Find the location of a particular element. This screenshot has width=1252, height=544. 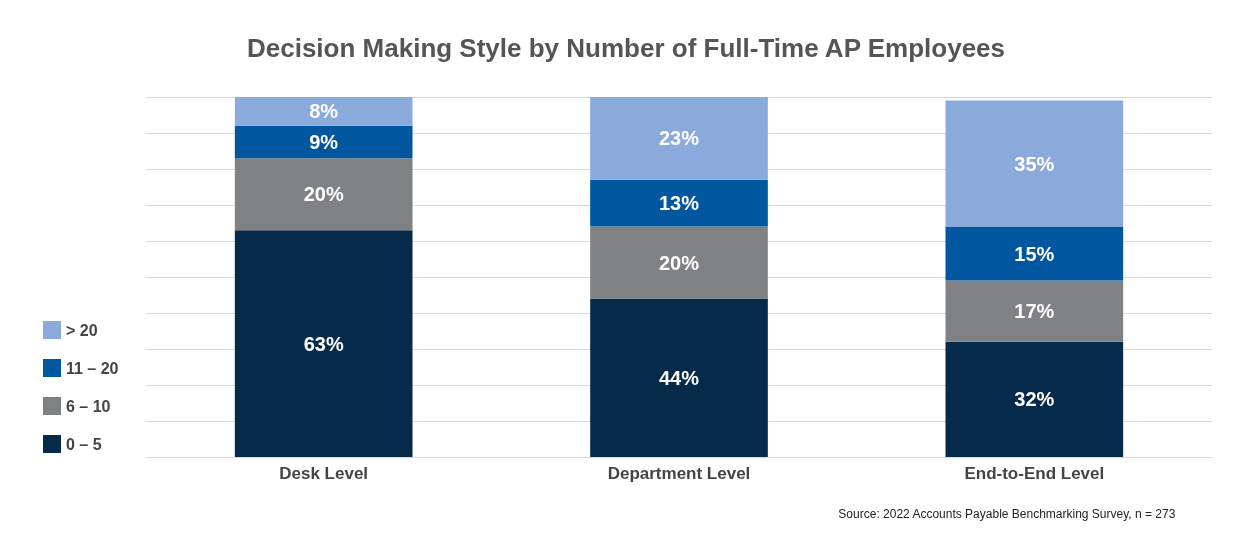

data-label: 63% is located at coordinates (323, 343).